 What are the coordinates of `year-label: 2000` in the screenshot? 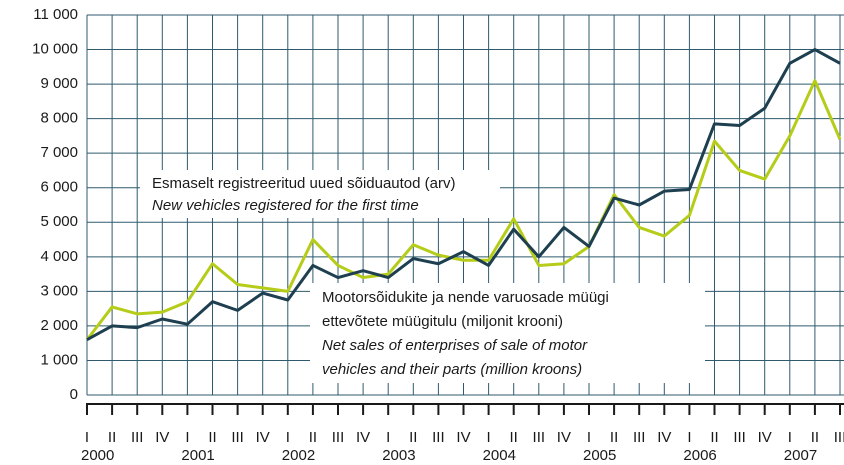 It's located at (97, 455).